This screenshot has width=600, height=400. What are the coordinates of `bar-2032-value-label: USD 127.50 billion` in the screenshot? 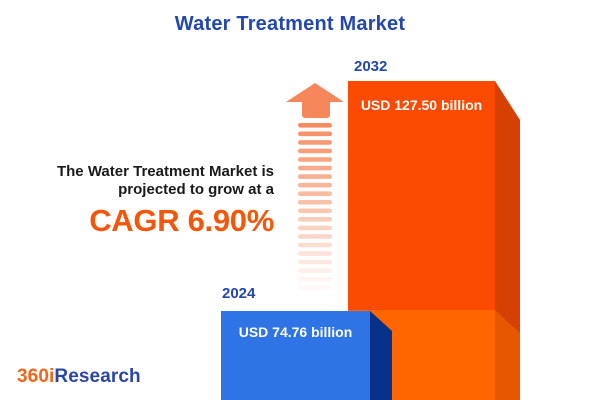 It's located at (421, 105).